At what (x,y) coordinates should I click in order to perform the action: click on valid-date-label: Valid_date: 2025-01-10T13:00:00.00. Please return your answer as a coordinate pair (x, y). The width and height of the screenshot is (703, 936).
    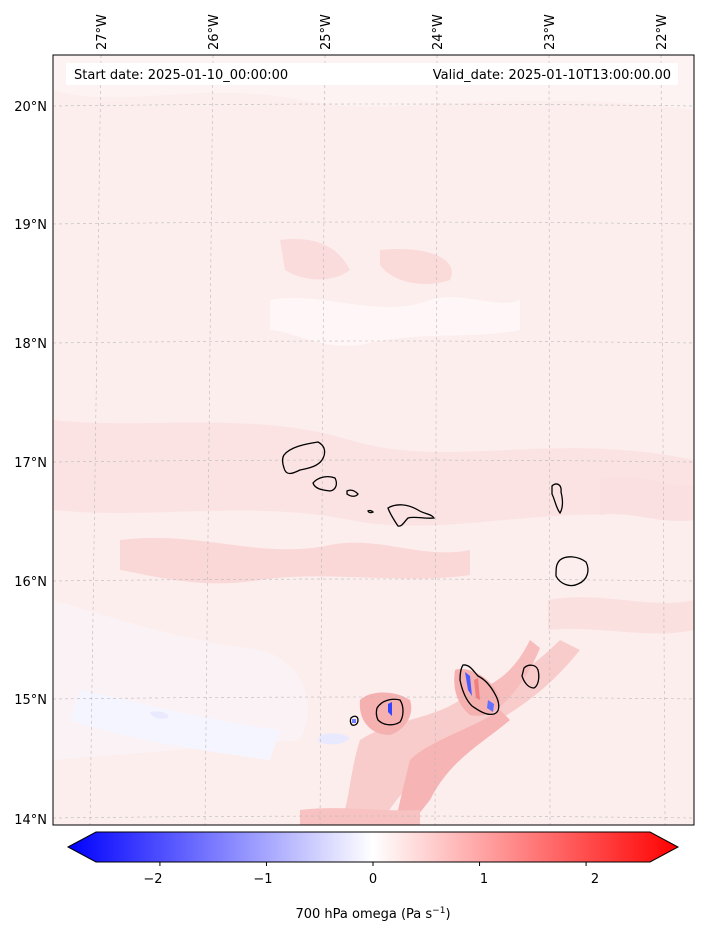
    Looking at the image, I should click on (552, 75).